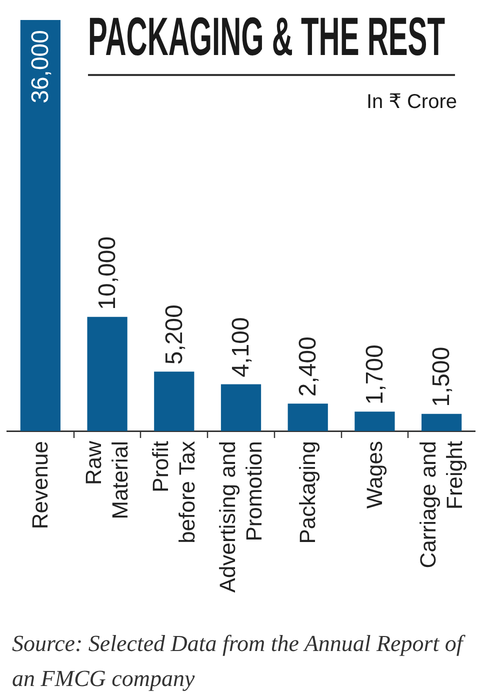 The image size is (499, 700). Describe the element at coordinates (174, 334) in the screenshot. I see `data-label: 5,200` at that location.